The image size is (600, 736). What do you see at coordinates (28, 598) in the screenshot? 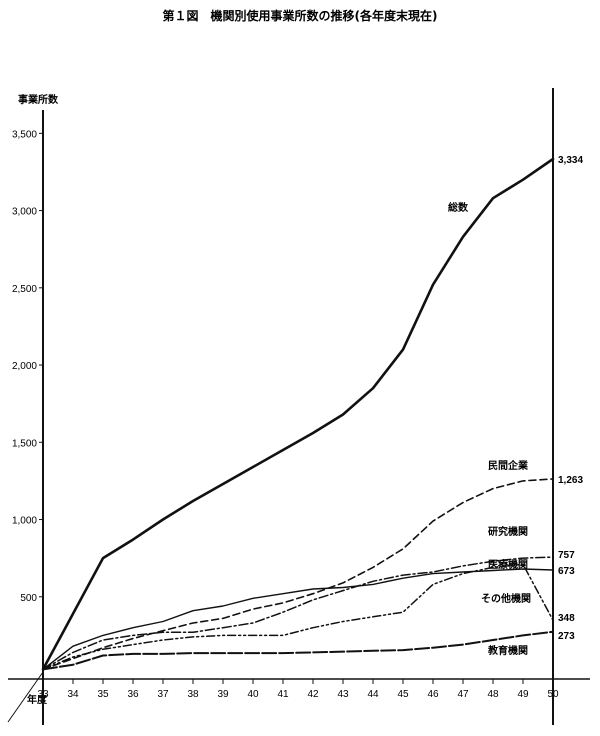
I see `y-tick-label: 500` at bounding box center [28, 598].